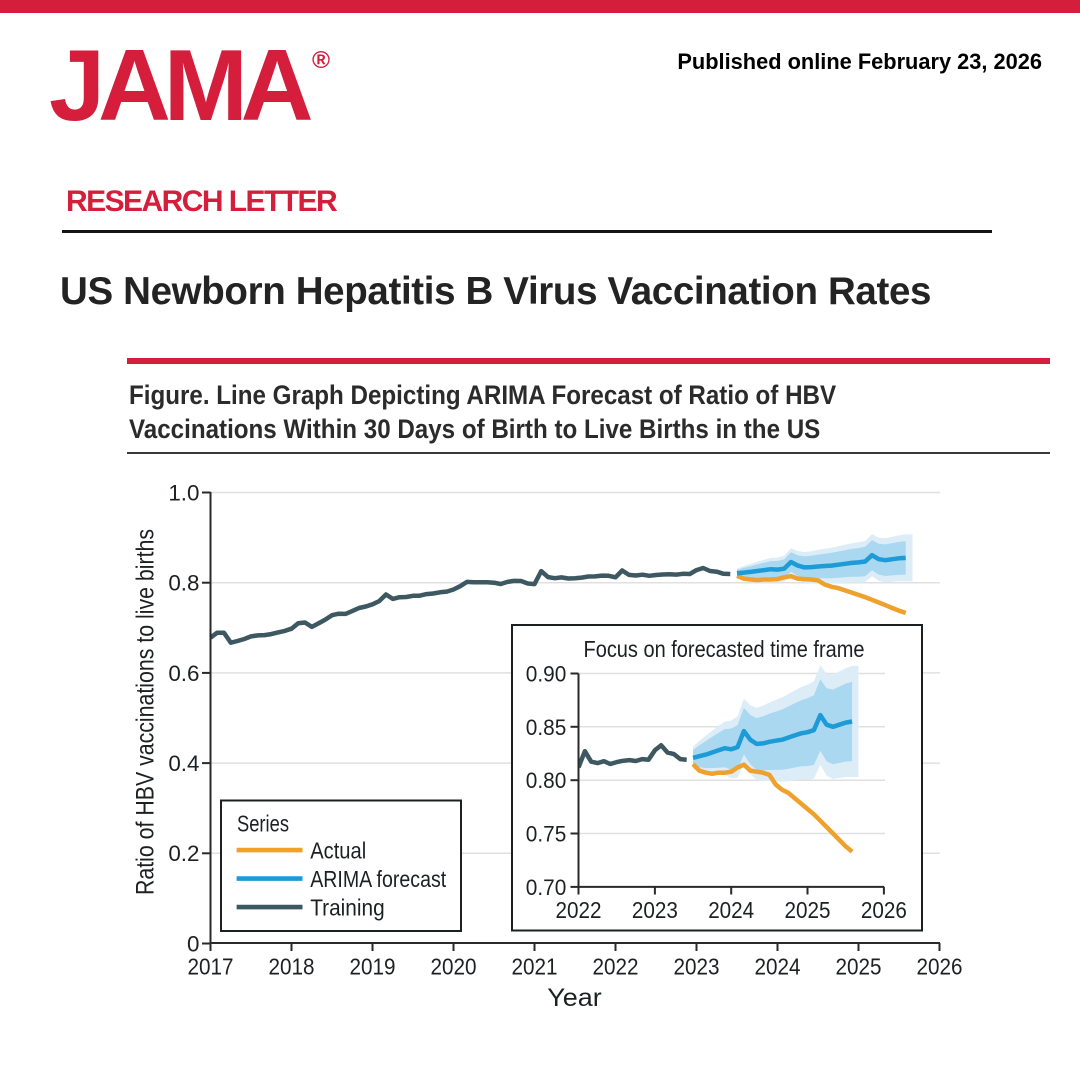  I want to click on svg-text: 0.75, so click(546, 834).